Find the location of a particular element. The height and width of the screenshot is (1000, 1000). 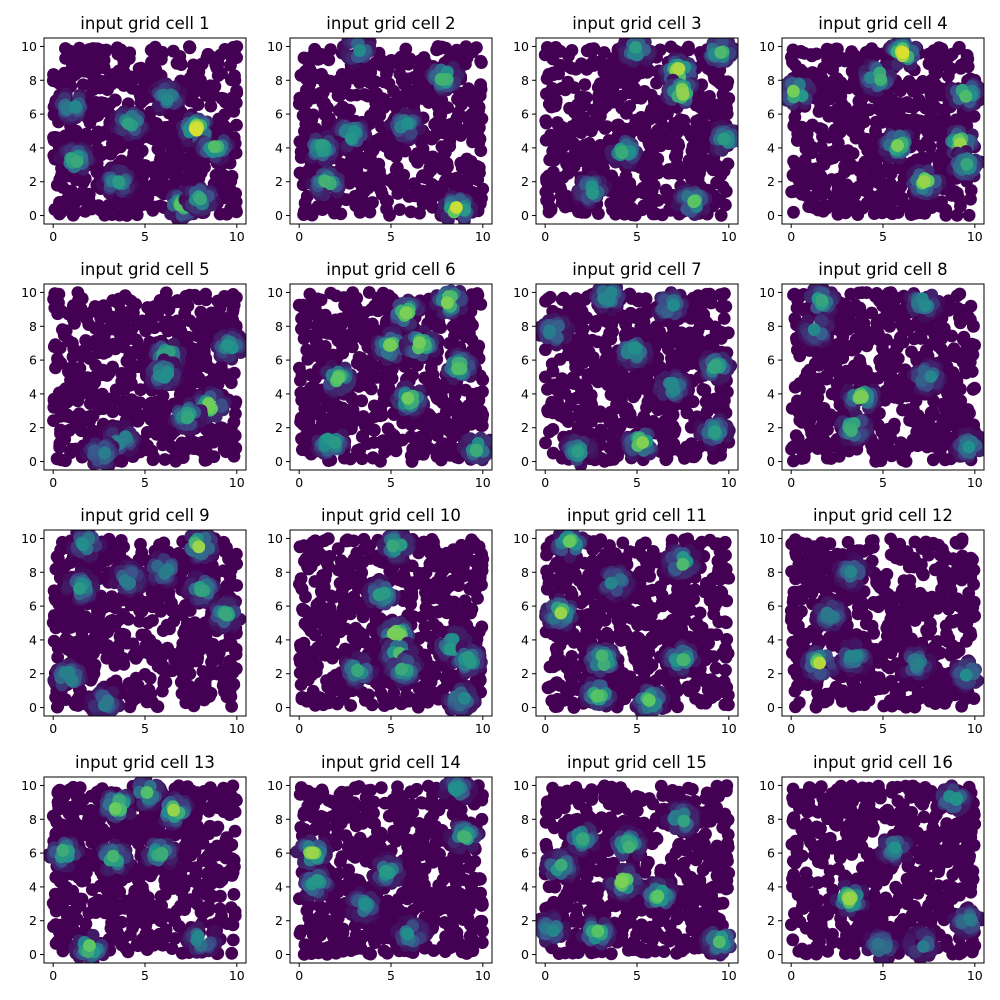

subplot-title: input grid cell 3 is located at coordinates (636, 23).